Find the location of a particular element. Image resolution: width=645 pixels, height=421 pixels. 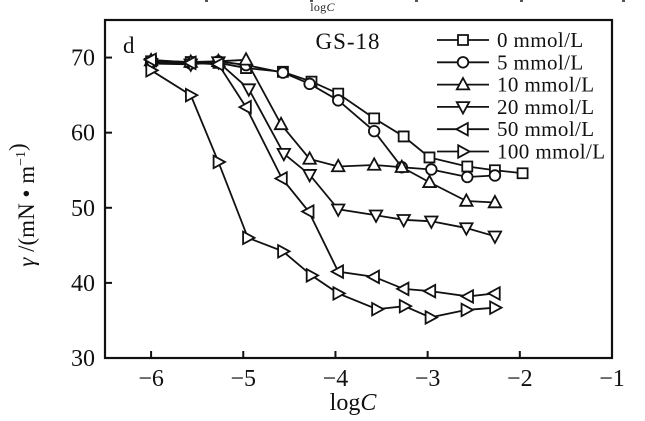

x-axis-ticks: −6 −5 −4 −3 −2 −1 is located at coordinates (381, 371).